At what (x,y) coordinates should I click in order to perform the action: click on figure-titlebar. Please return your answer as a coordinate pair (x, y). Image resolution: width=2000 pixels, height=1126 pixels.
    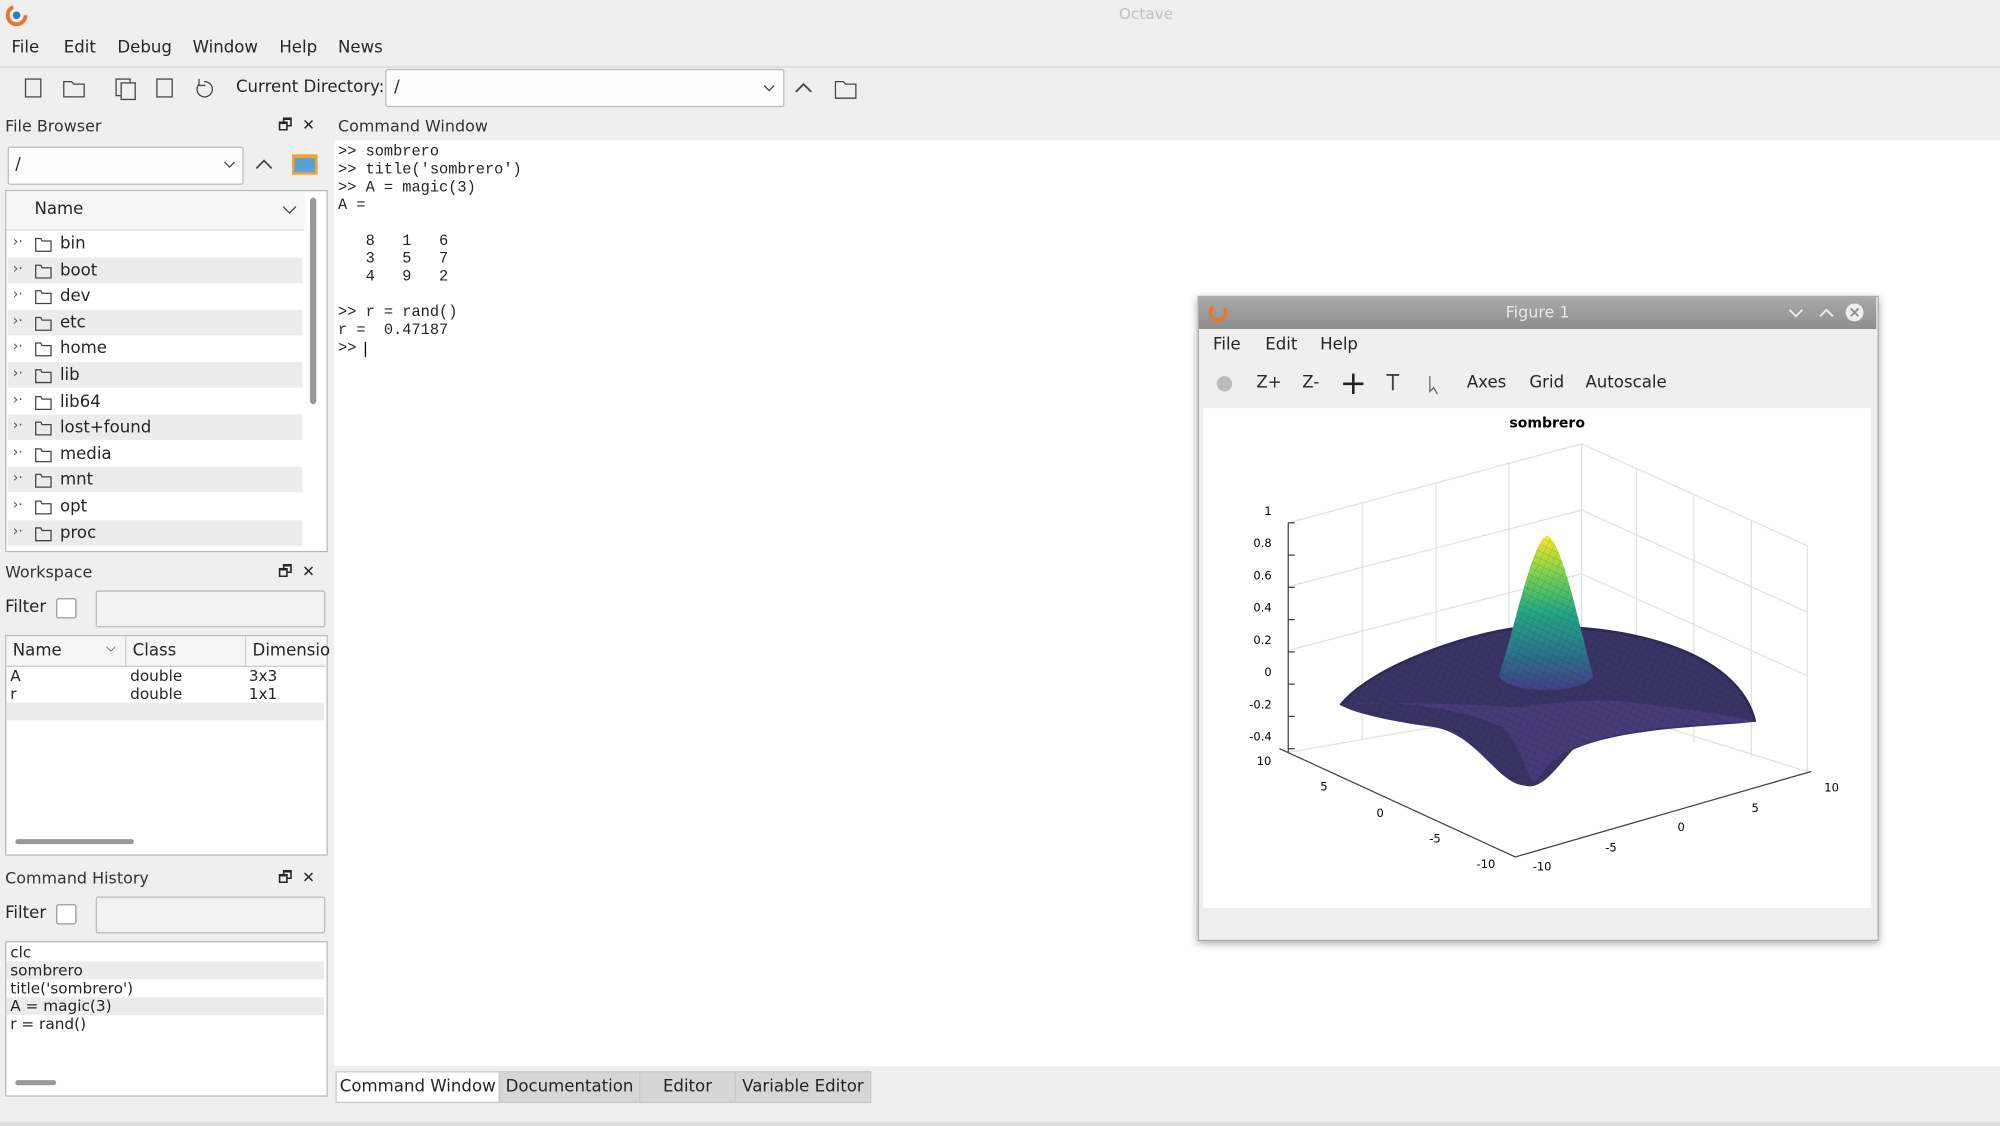
    Looking at the image, I should click on (1537, 313).